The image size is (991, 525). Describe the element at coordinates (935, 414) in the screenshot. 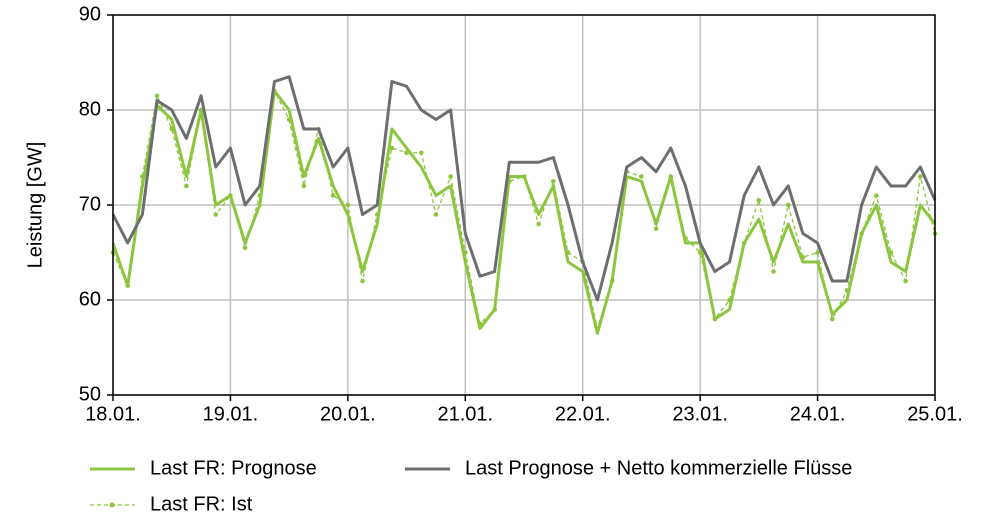

I see `x-tick-label: 25.01.` at that location.